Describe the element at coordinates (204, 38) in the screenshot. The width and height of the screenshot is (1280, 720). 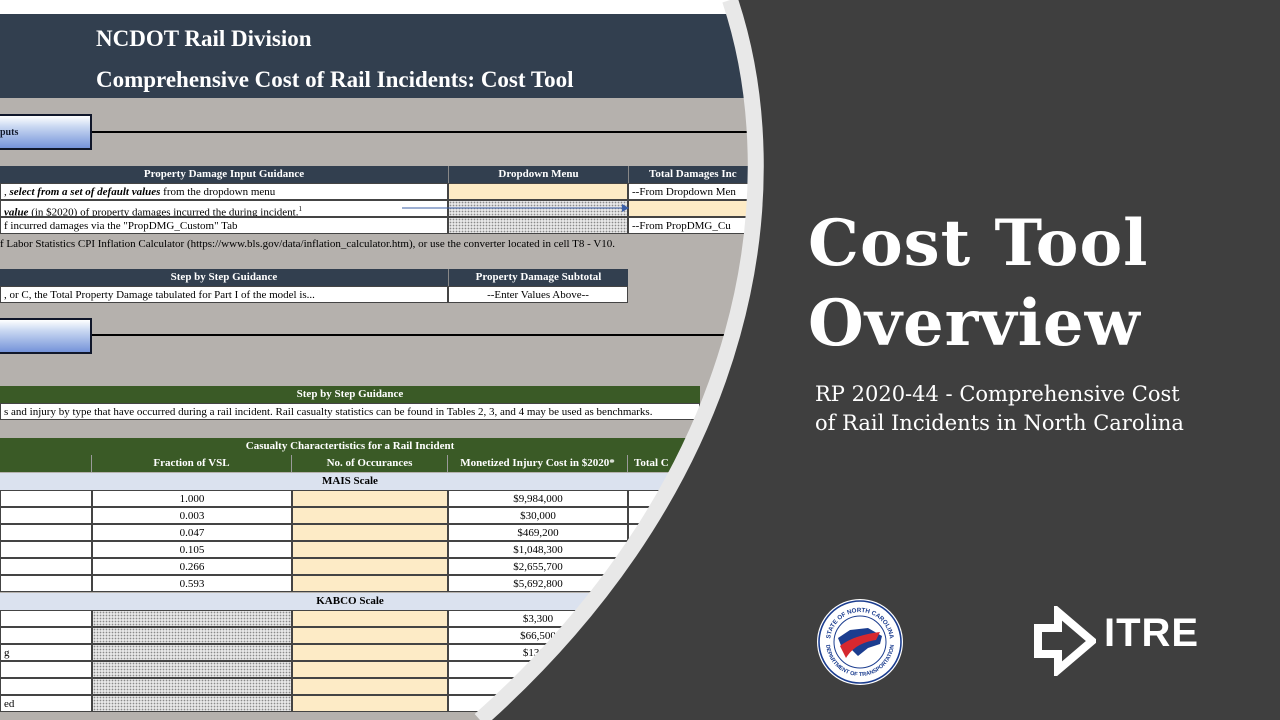
I see `sheet-org-title: NCDOT Rail Division` at that location.